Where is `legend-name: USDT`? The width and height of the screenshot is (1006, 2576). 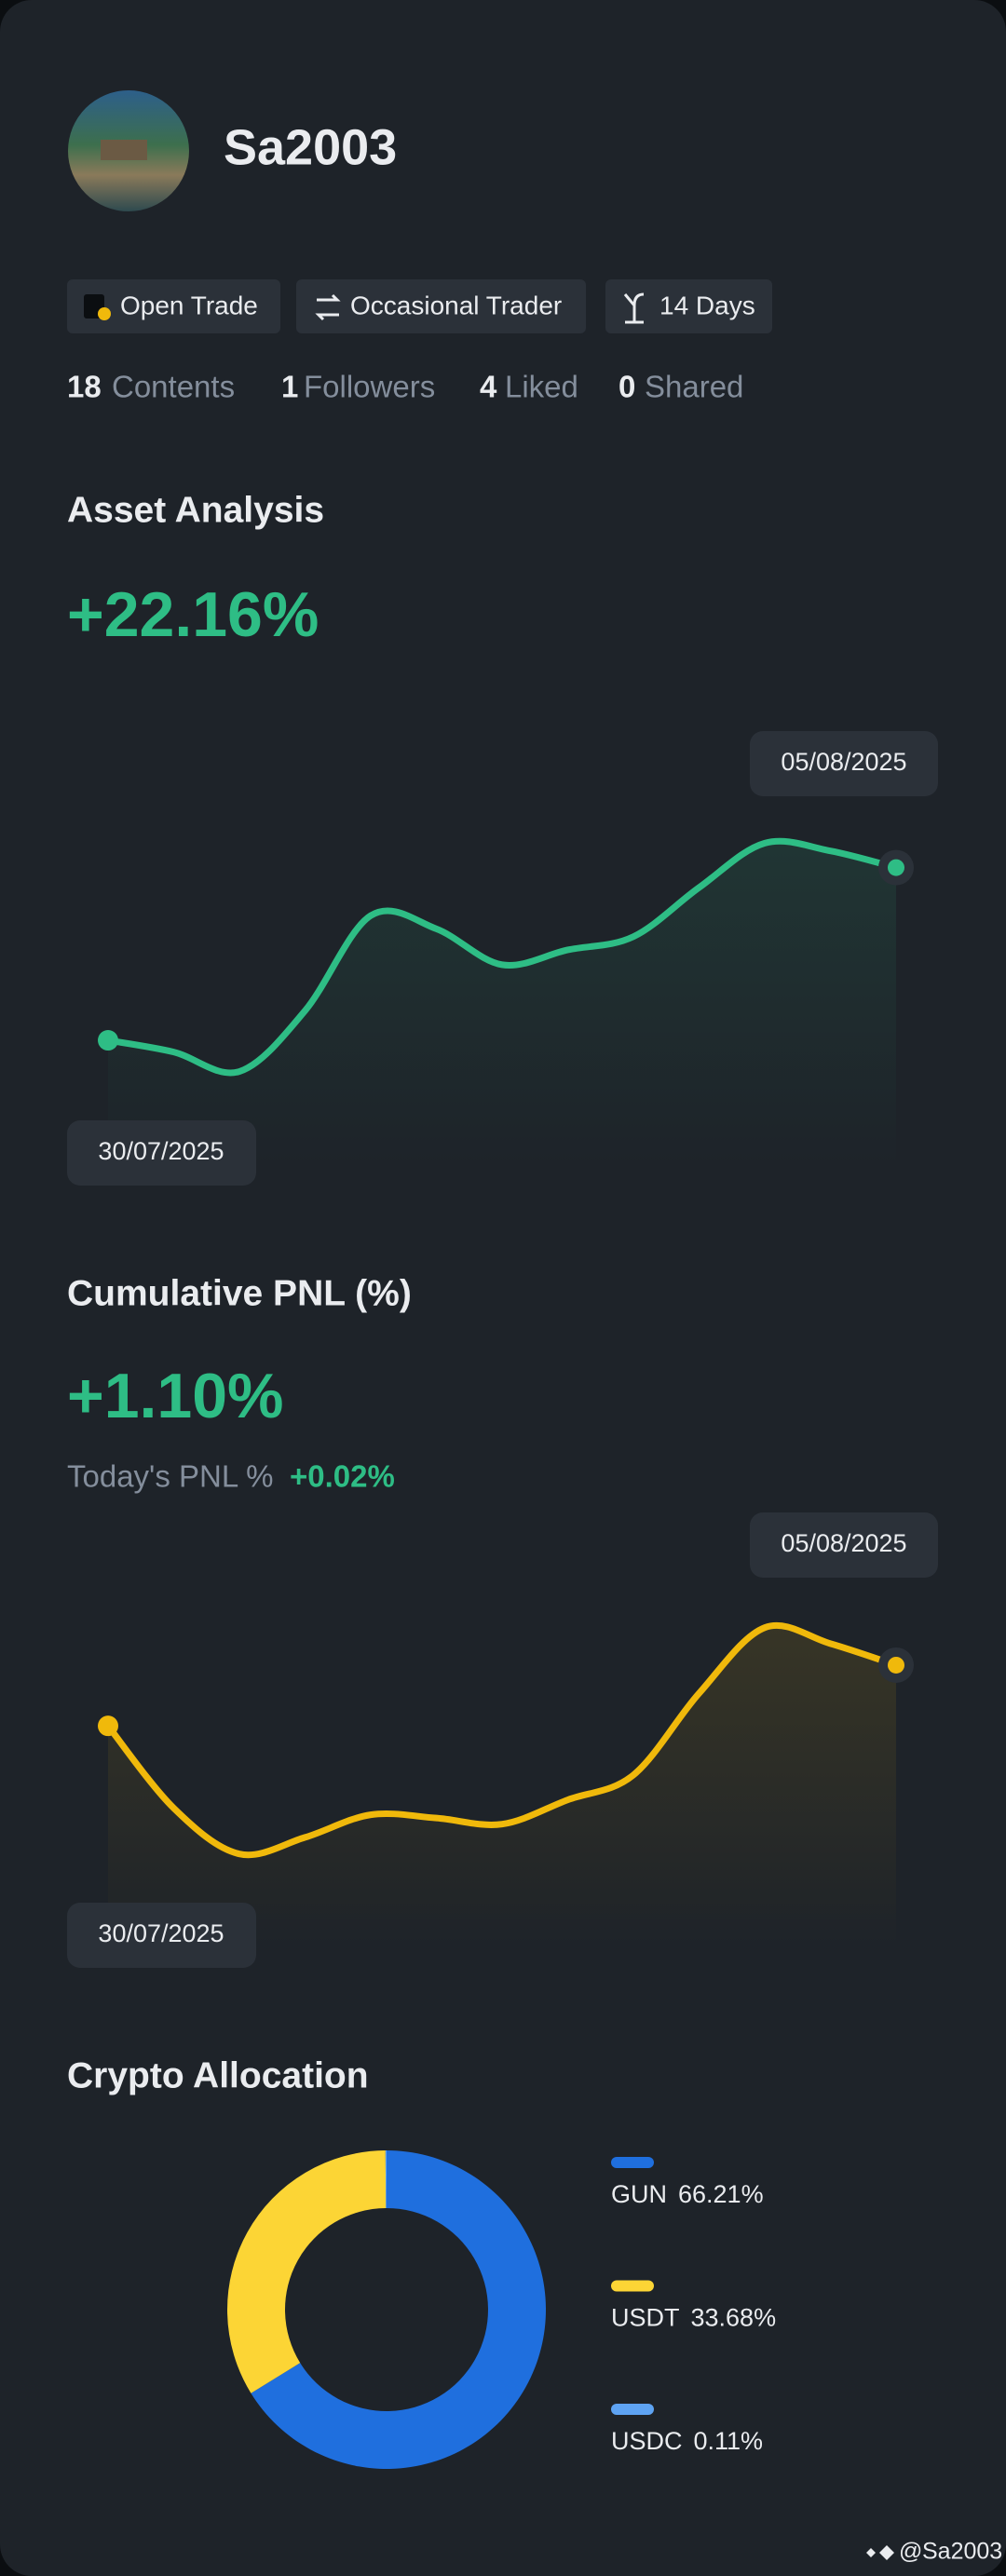 legend-name: USDT is located at coordinates (645, 2318).